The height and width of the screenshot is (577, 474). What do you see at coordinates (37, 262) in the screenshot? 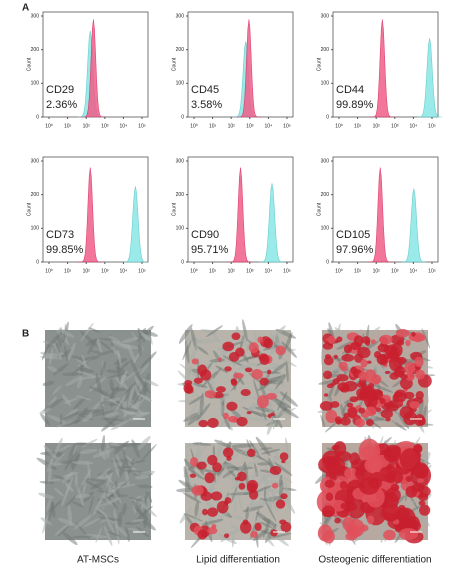
I see `y-tick-label: 0` at bounding box center [37, 262].